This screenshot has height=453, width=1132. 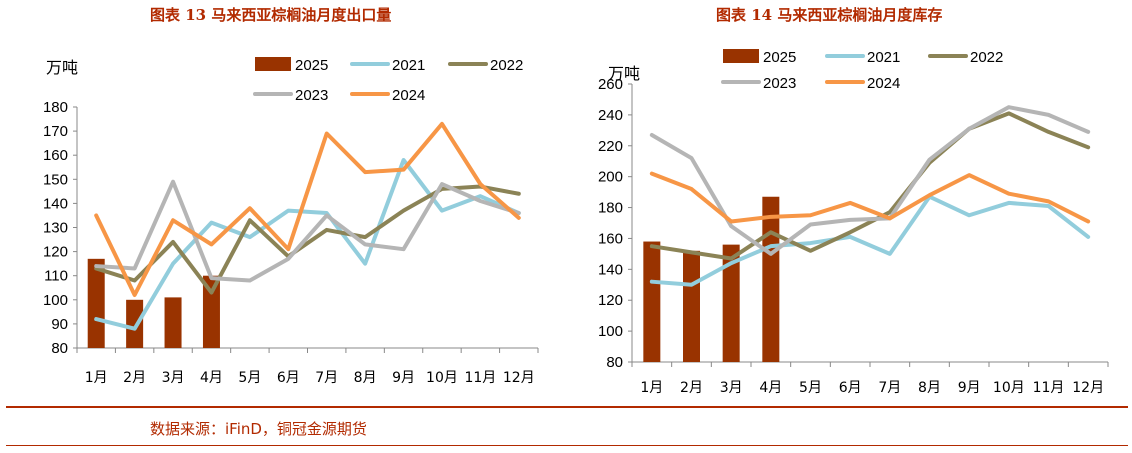 I want to click on y-tick-label: 170, so click(x=55, y=131).